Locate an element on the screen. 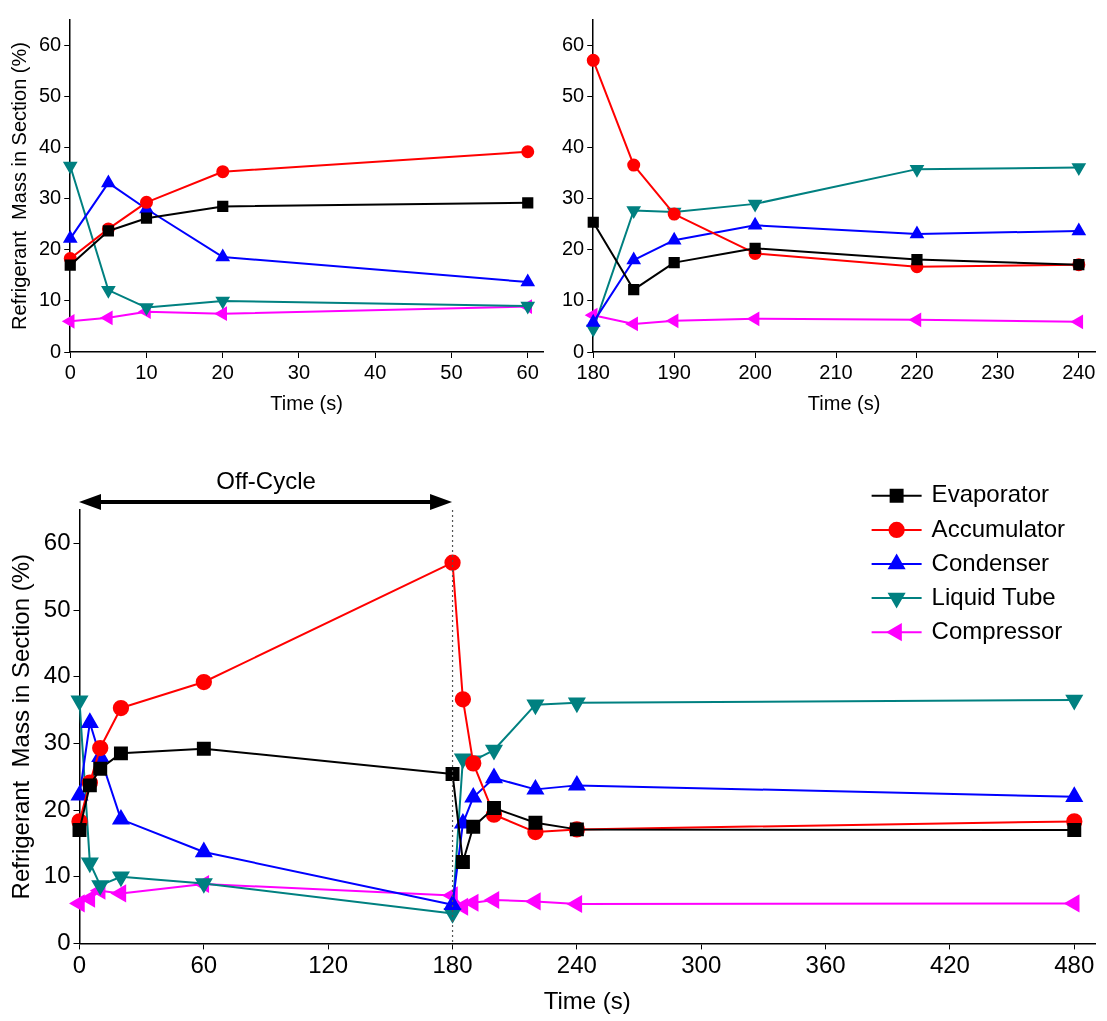 This screenshot has height=1021, width=1107. x-tick-label: 40 is located at coordinates (375, 371).